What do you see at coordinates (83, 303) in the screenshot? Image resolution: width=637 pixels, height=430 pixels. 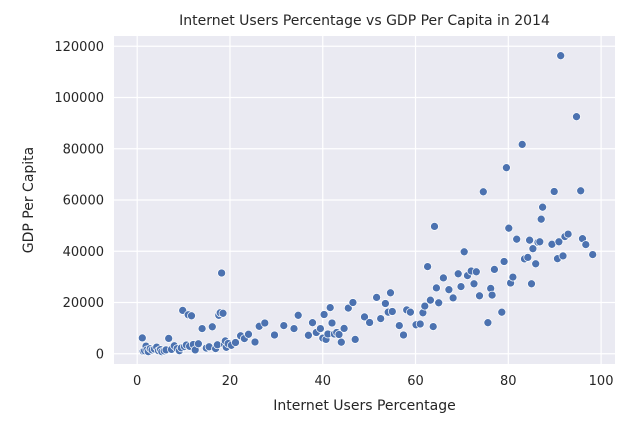 I see `y-tick-label: 20000` at bounding box center [83, 303].